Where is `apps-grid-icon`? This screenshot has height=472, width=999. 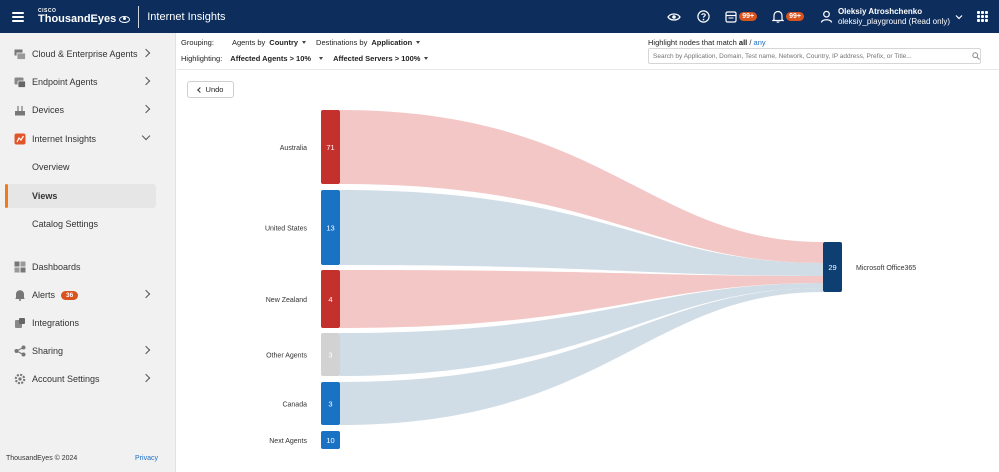 apps-grid-icon is located at coordinates (982, 16).